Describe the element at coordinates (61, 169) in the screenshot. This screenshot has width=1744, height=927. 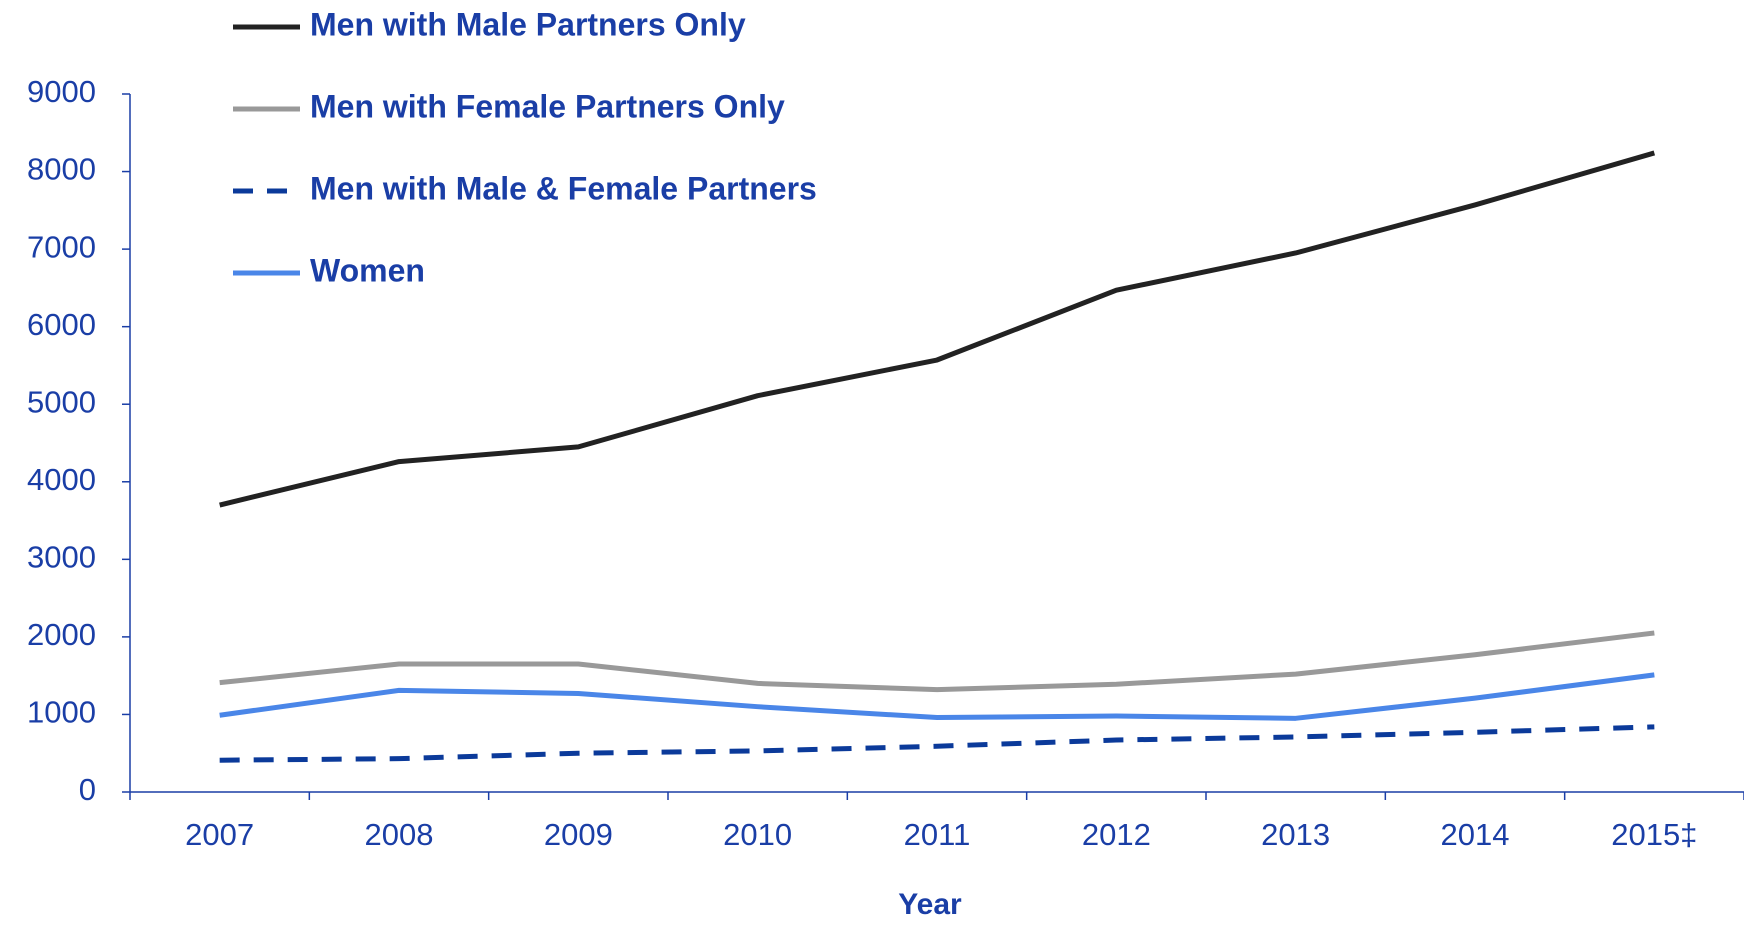
I see `y-tick-label: 8000` at that location.